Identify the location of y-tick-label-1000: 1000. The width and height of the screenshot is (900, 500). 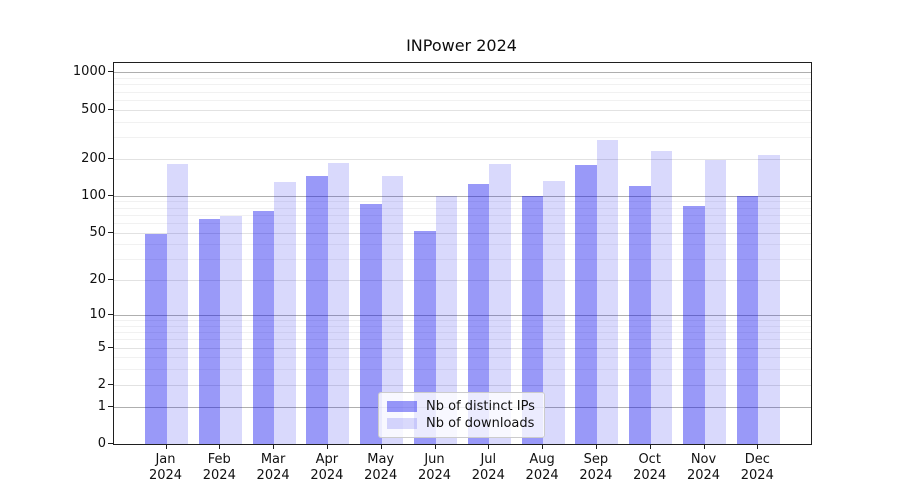
(89, 72).